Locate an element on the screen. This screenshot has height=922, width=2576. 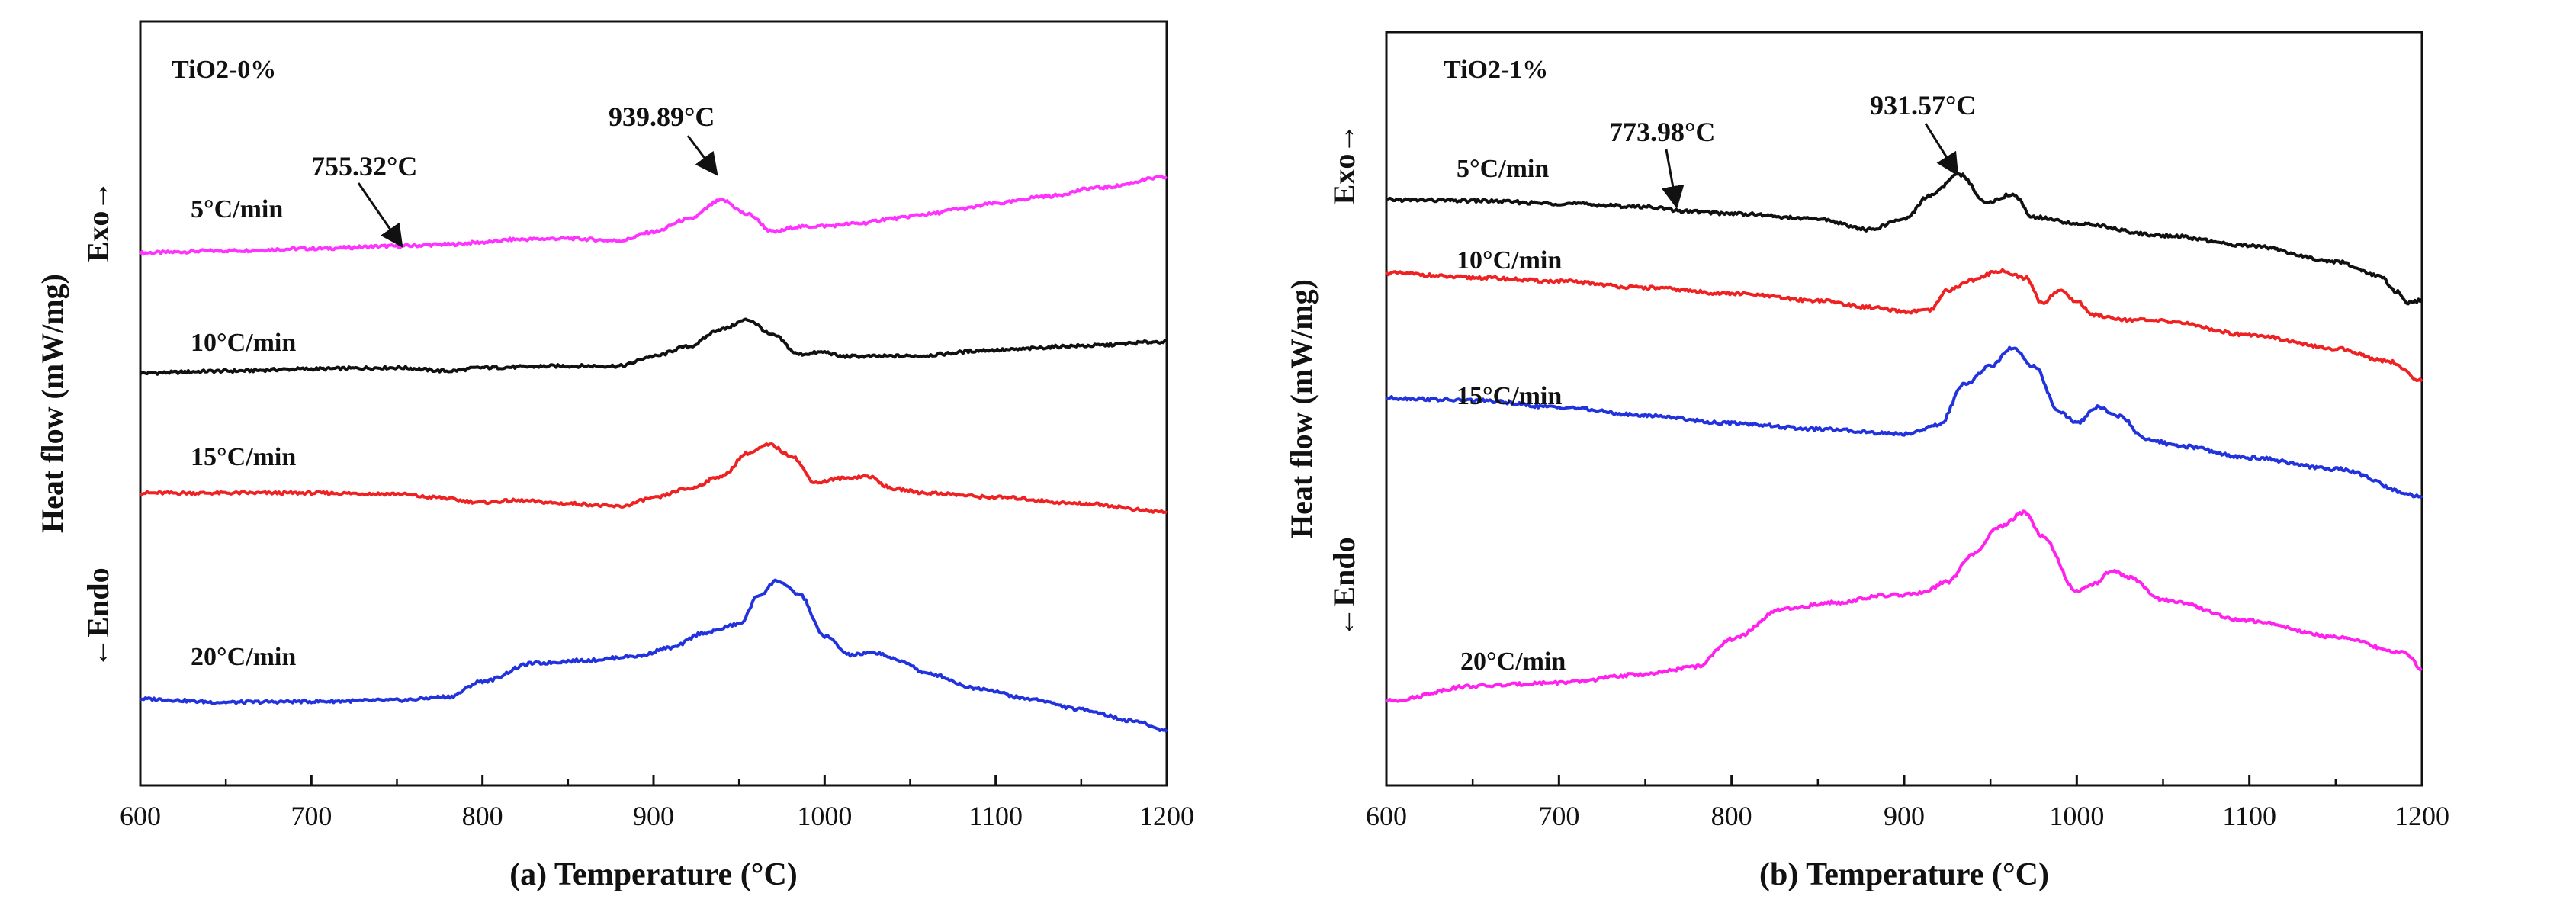
annotation-a-2: 939.89°C is located at coordinates (662, 116).